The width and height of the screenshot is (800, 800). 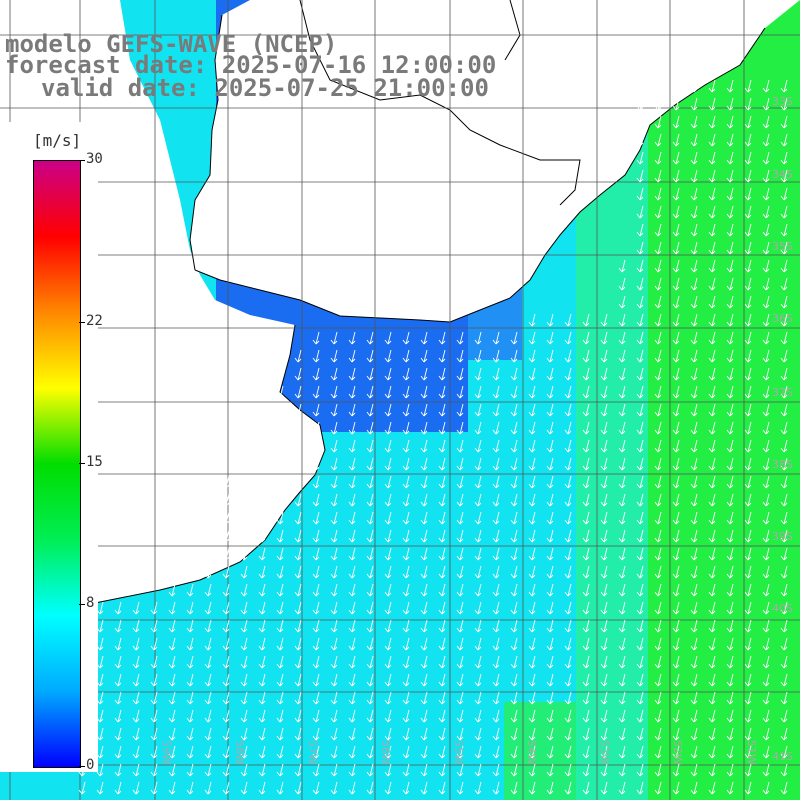 What do you see at coordinates (94, 462) in the screenshot?
I see `colorbar-tick-label: 15` at bounding box center [94, 462].